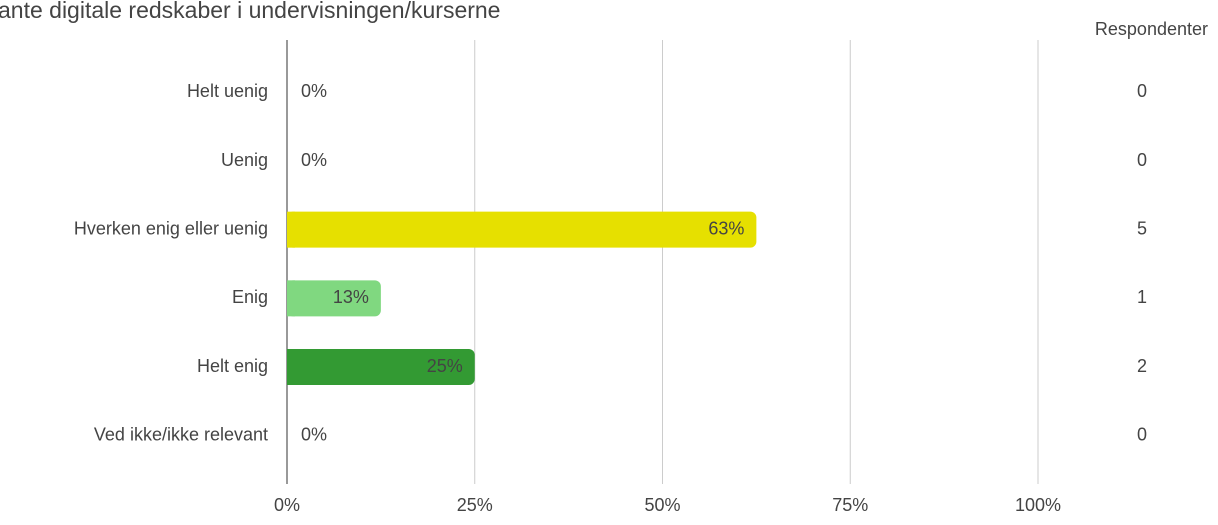 The height and width of the screenshot is (525, 1218). Describe the element at coordinates (1142, 297) in the screenshot. I see `respondents-count: 1` at that location.